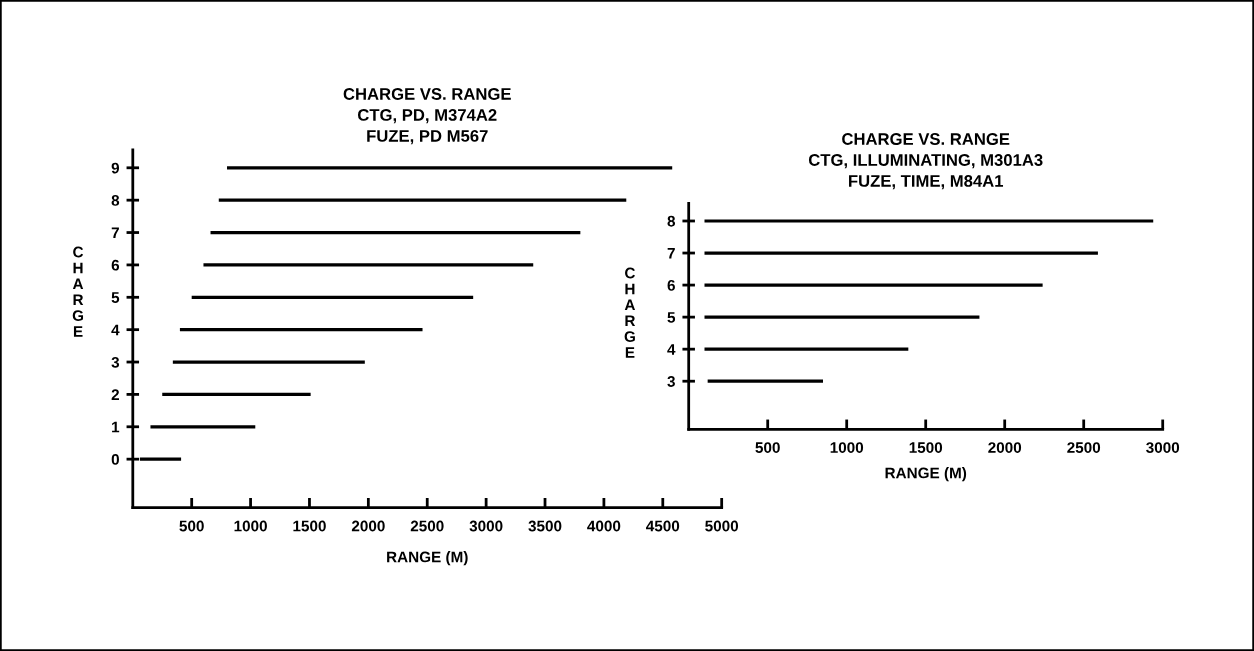  Describe the element at coordinates (722, 526) in the screenshot. I see `x-tick-label: 5000` at that location.